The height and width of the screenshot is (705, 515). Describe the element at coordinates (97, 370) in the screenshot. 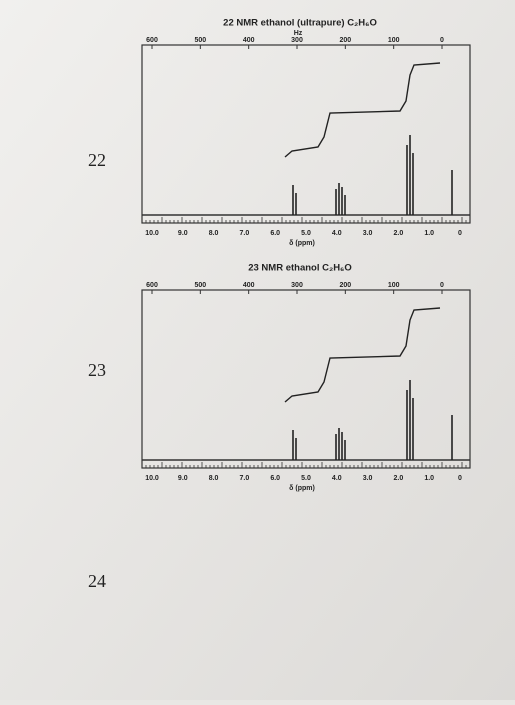

I see `question-number: 23` at that location.